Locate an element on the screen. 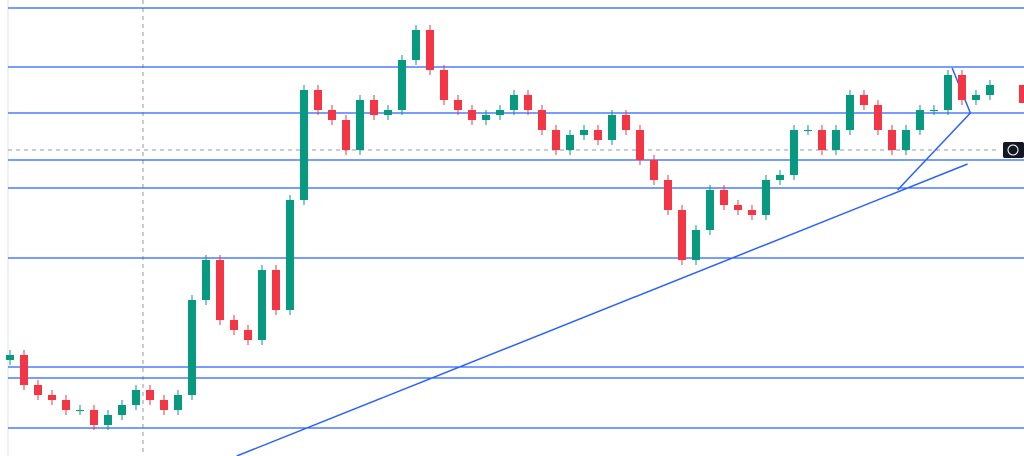 This screenshot has height=456, width=1024. crosshair-icon is located at coordinates (1013, 150).